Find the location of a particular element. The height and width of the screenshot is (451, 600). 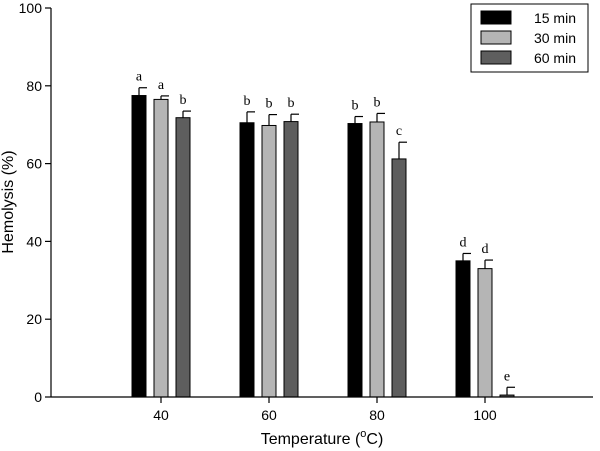

y-tick-label: 40 is located at coordinates (34, 241).